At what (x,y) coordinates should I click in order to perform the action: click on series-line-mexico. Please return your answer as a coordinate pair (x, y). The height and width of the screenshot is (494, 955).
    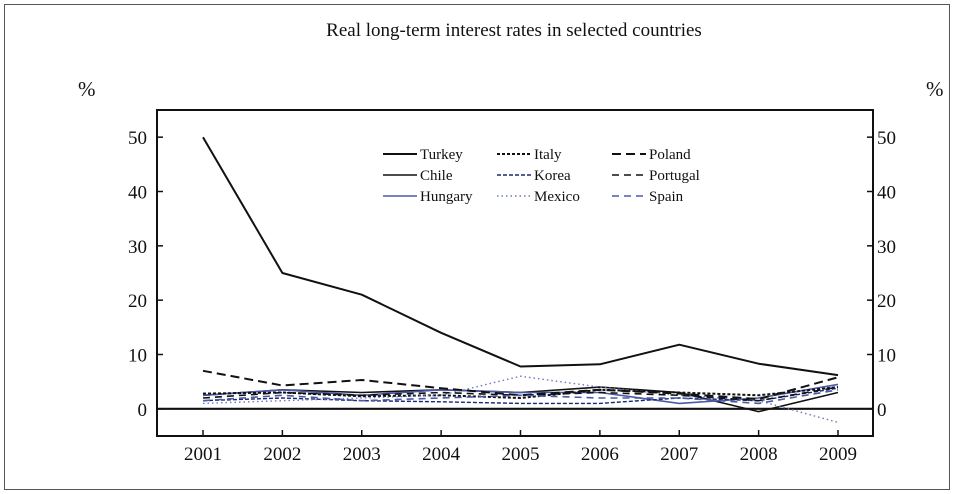
    Looking at the image, I should click on (520, 399).